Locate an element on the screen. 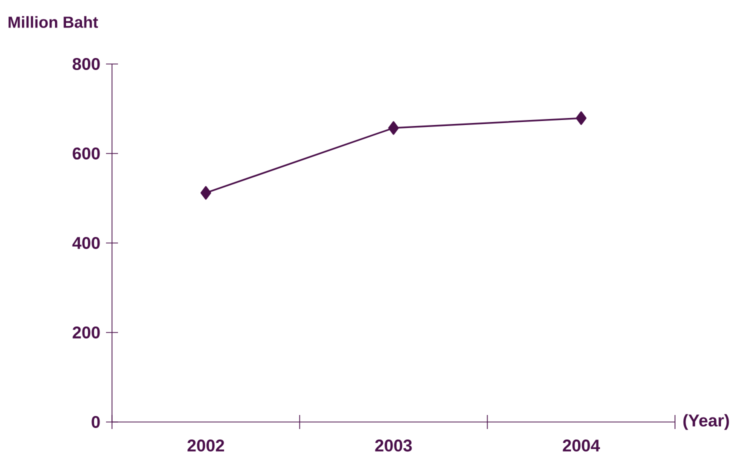  y-tick-label: 0 is located at coordinates (96, 422).